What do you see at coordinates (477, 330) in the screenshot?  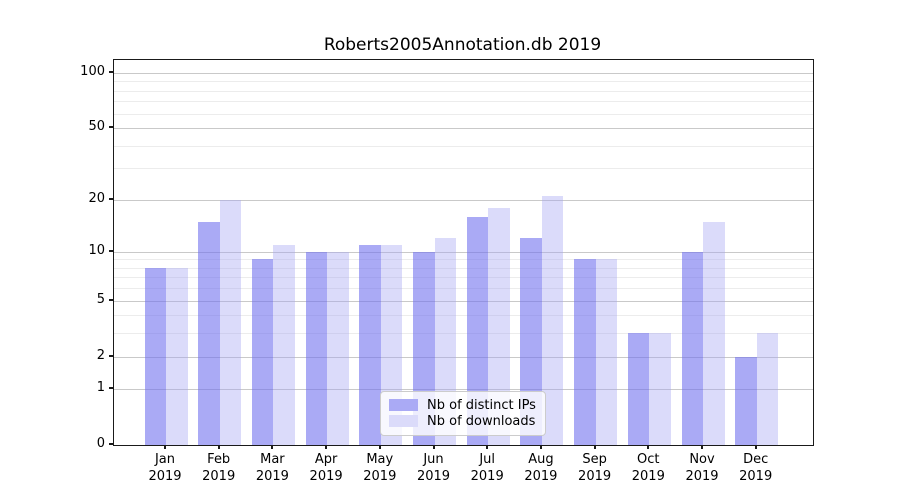 I see `bar-nb-of-distinct-ips-jul` at bounding box center [477, 330].